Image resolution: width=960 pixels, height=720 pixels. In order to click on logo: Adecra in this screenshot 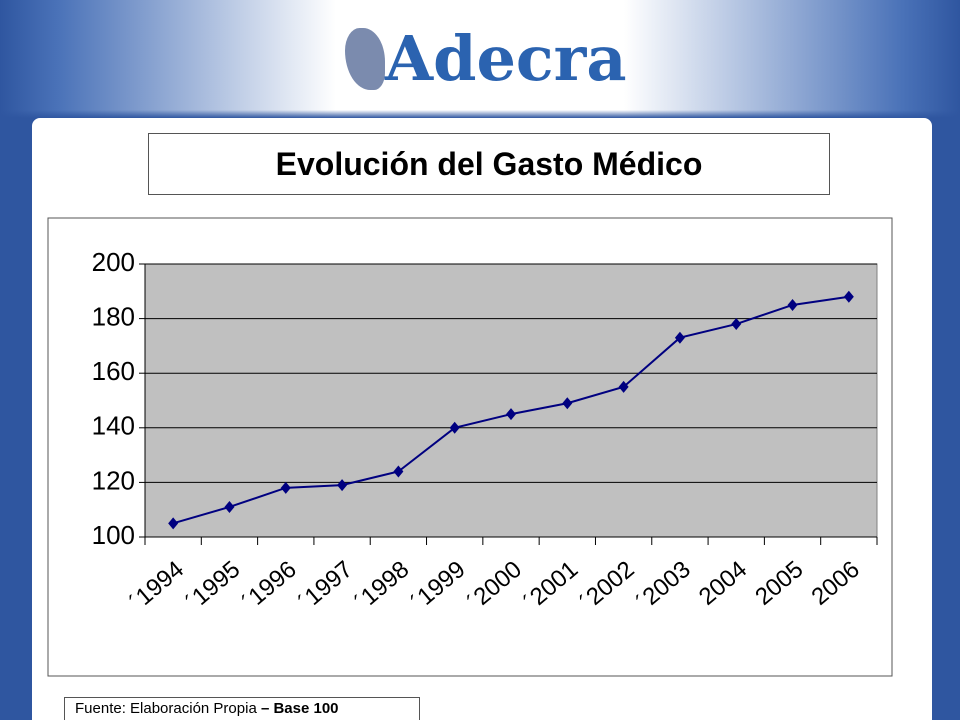, I will do `click(506, 58)`.